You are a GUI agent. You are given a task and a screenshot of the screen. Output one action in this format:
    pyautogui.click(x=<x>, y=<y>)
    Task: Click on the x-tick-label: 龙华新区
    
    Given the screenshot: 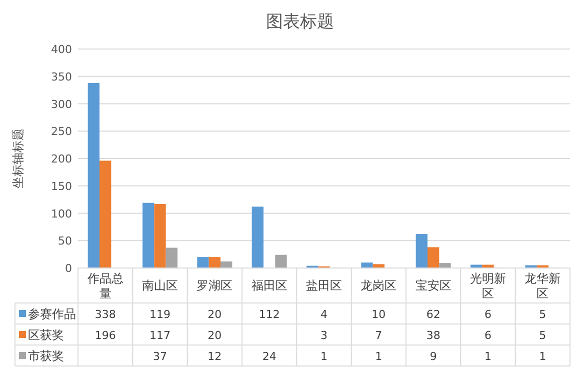 What is the action you would take?
    pyautogui.click(x=542, y=286)
    